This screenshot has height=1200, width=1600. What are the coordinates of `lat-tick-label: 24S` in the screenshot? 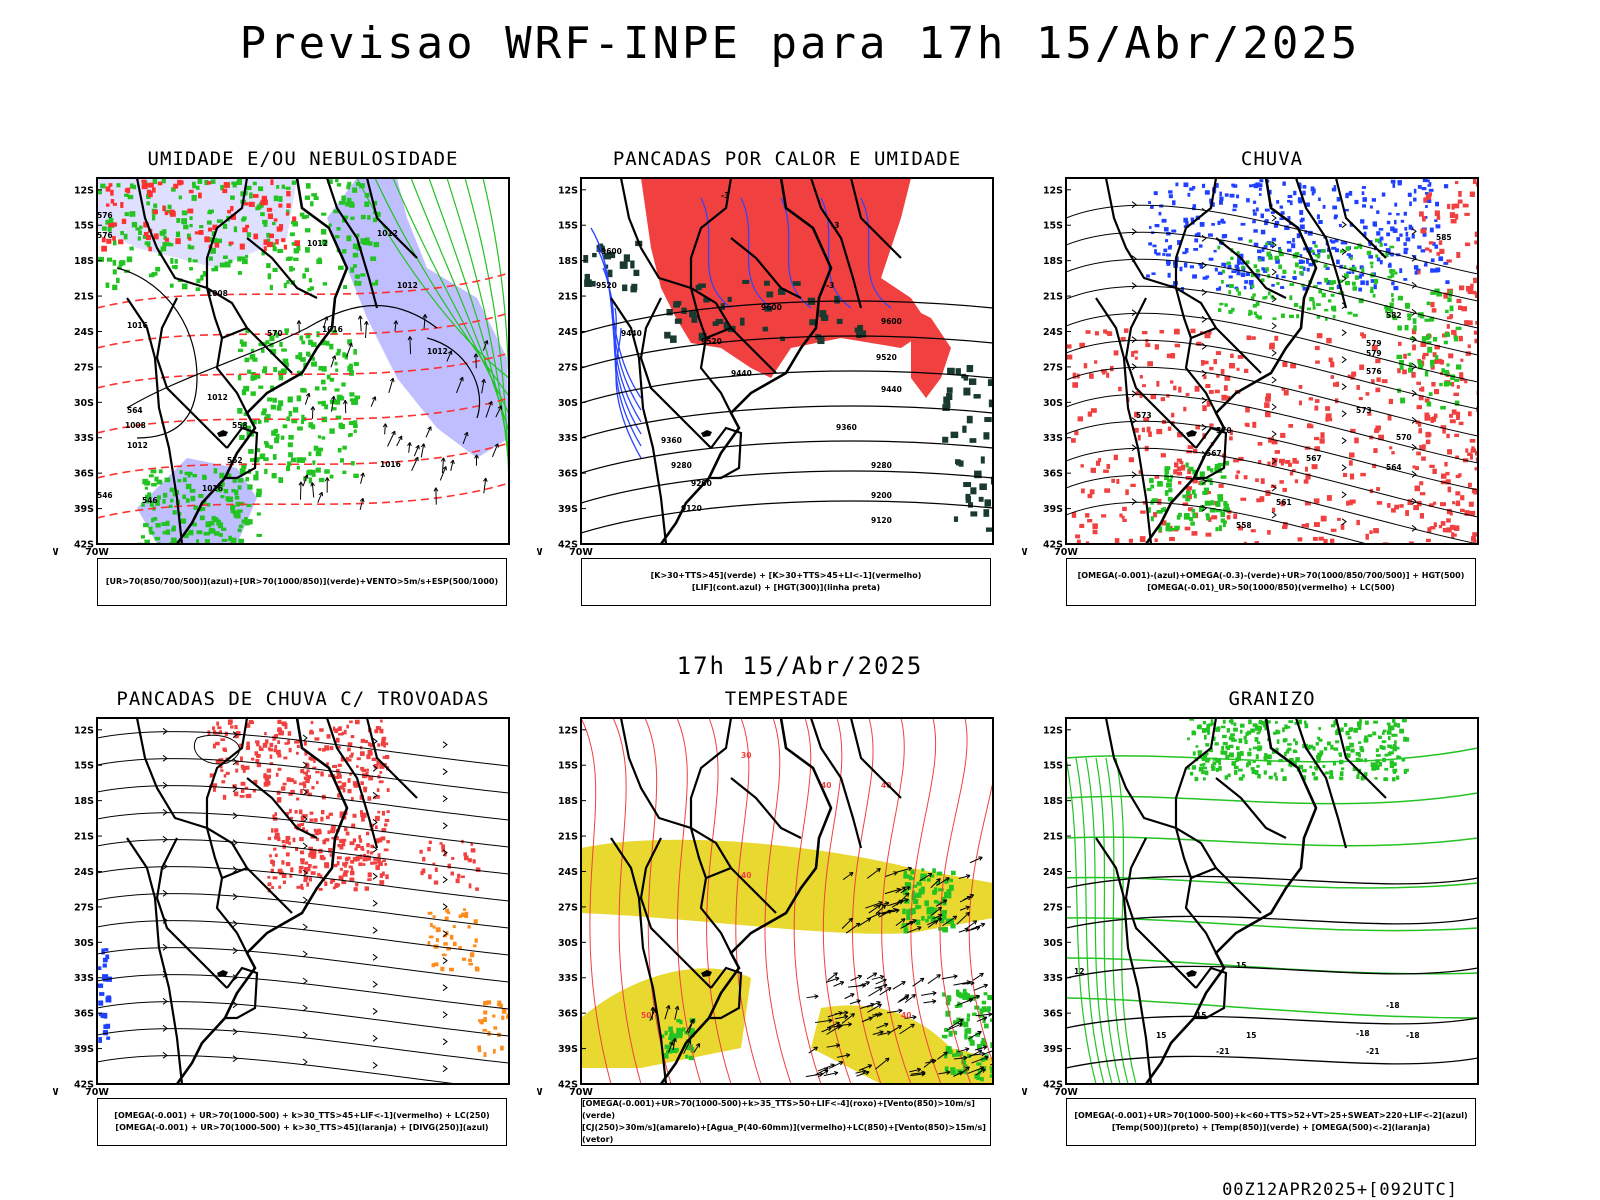 It's located at (84, 872).